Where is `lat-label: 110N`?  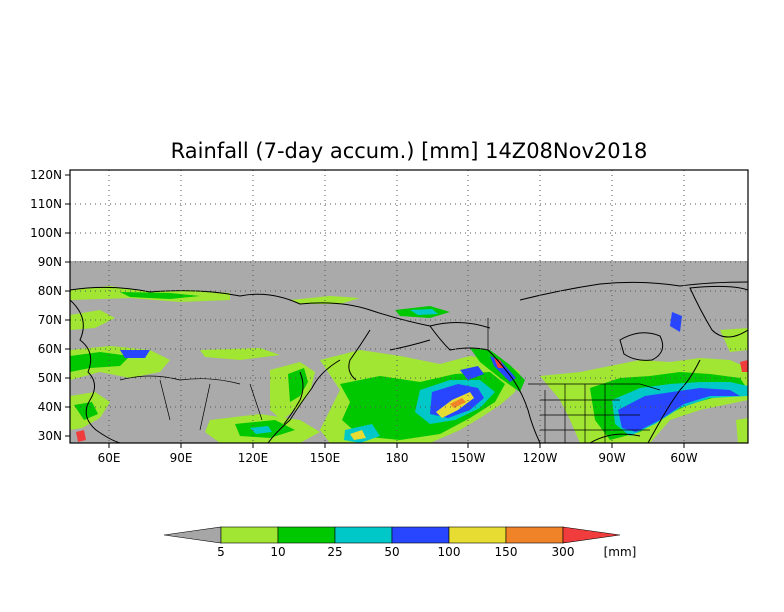
lat-label: 110N is located at coordinates (46, 204).